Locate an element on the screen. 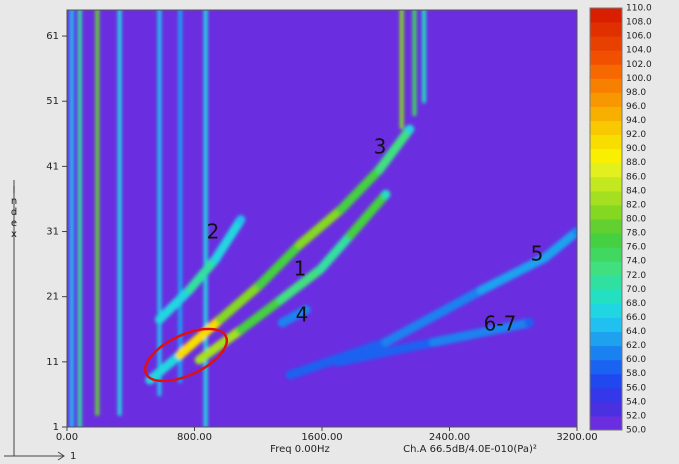  colorbar-tick-label: 74.0 is located at coordinates (636, 262).